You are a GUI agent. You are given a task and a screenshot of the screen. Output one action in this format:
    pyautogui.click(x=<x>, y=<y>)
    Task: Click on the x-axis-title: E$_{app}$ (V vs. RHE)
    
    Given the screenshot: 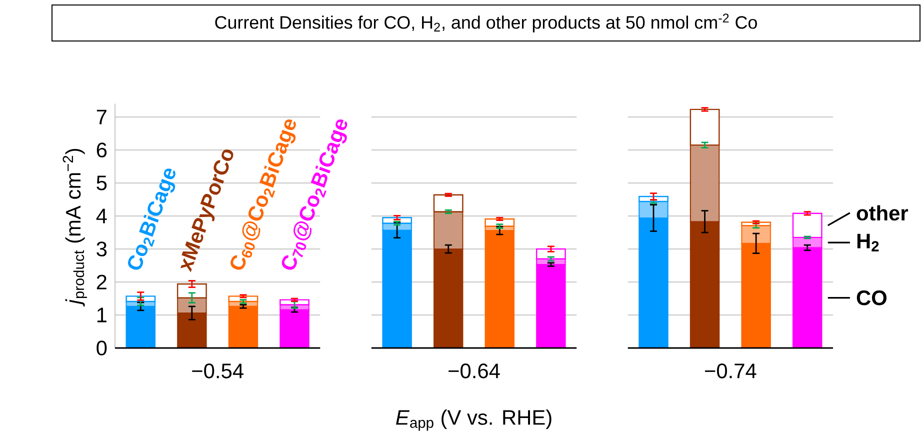 What is the action you would take?
    pyautogui.click(x=474, y=420)
    